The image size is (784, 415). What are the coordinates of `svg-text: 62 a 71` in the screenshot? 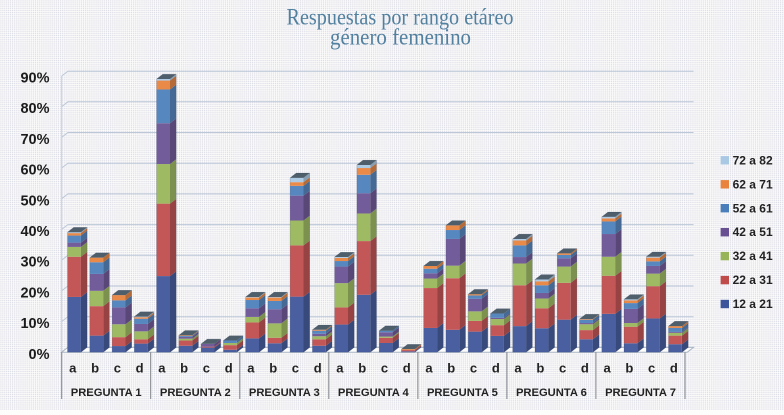 It's located at (753, 184).